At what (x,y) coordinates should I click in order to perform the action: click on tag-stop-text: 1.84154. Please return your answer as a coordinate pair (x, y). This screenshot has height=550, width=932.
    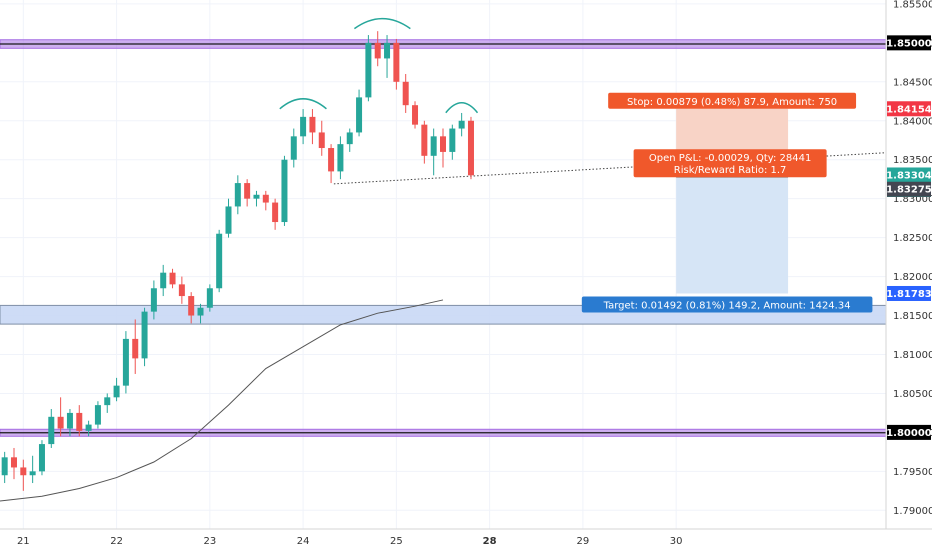
    Looking at the image, I should click on (909, 109).